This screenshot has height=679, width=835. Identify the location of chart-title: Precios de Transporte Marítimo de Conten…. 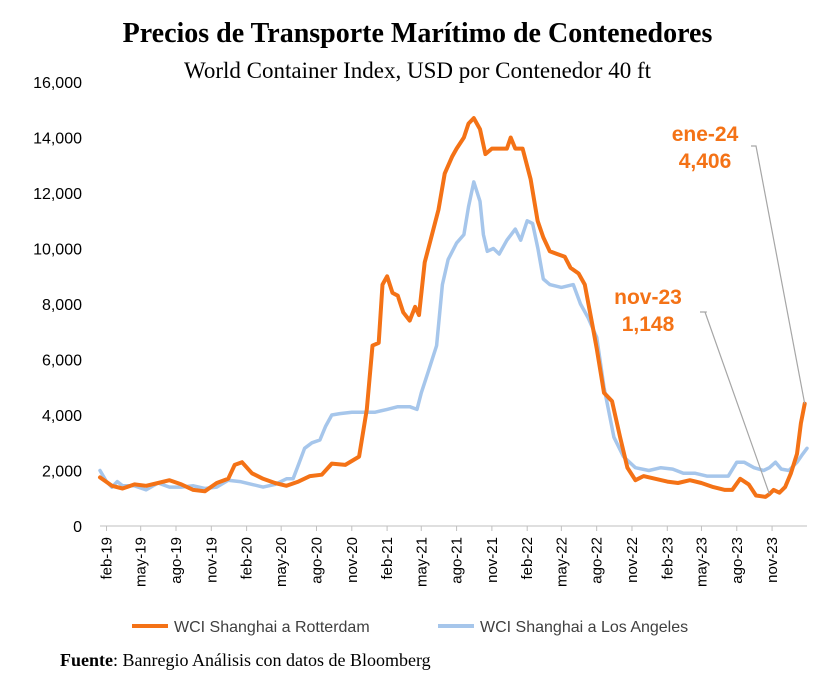
(417, 33).